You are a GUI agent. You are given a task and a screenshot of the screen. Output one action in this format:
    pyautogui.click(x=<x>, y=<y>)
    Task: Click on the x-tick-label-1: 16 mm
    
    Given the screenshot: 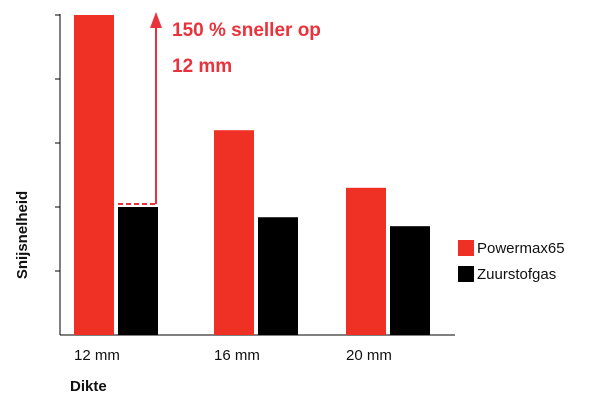 What is the action you would take?
    pyautogui.click(x=237, y=355)
    